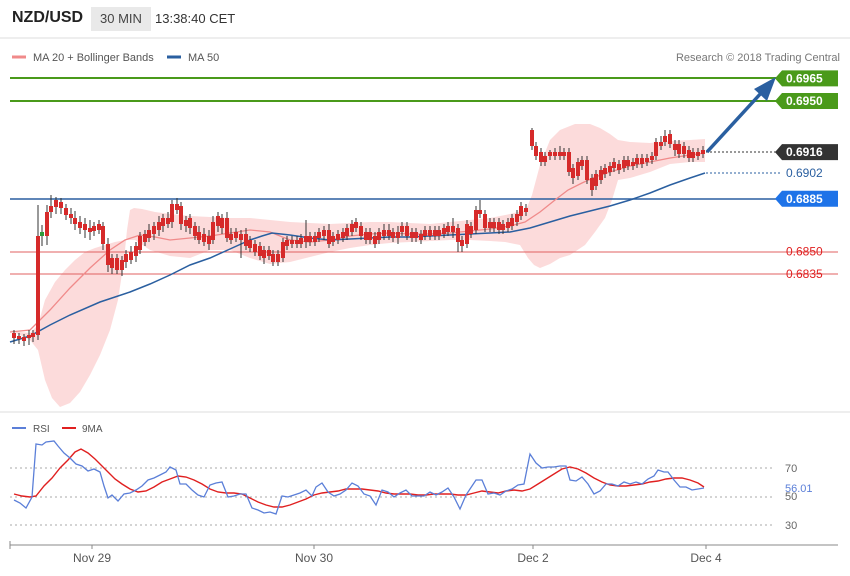 The image size is (850, 576). I want to click on level-label-0.6950: 0.6950, so click(806, 101).